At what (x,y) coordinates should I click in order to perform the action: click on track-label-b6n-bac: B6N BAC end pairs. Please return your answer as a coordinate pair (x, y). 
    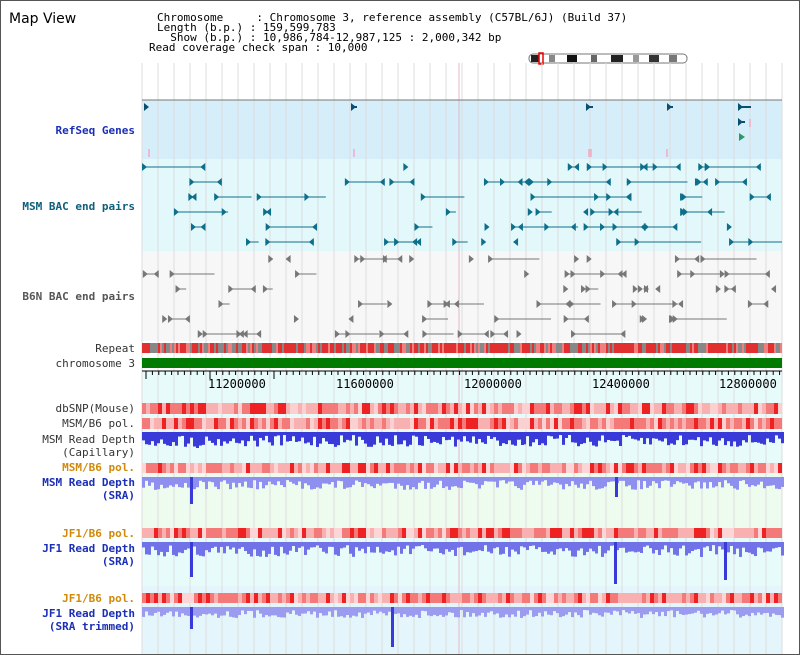
    Looking at the image, I should click on (78, 296).